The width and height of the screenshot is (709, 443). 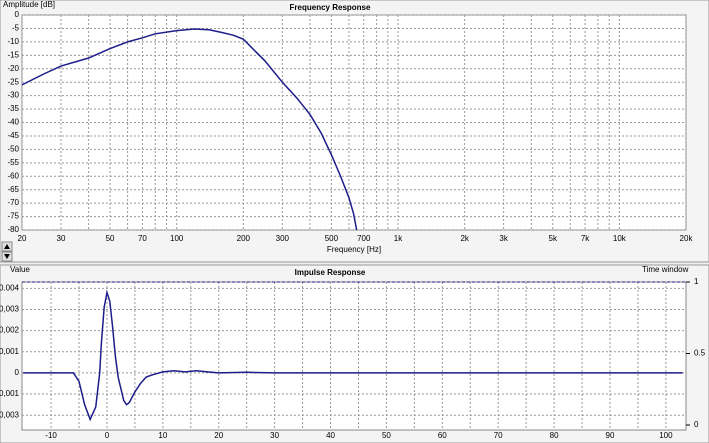 What do you see at coordinates (29, 4) in the screenshot?
I see `y-axis-label: Amplitude [dB]` at bounding box center [29, 4].